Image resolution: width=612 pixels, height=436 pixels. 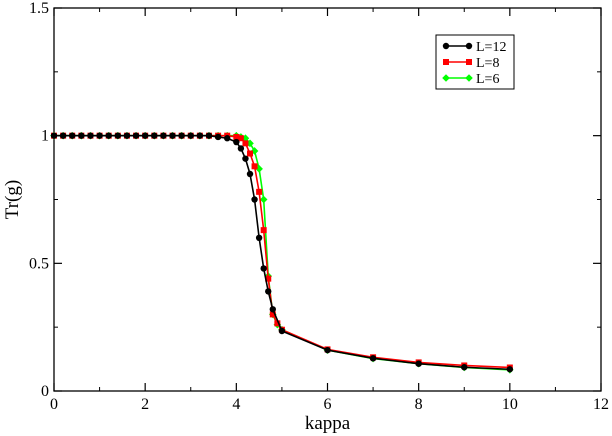 What do you see at coordinates (54, 404) in the screenshot?
I see `x-tick-label: 0` at bounding box center [54, 404].